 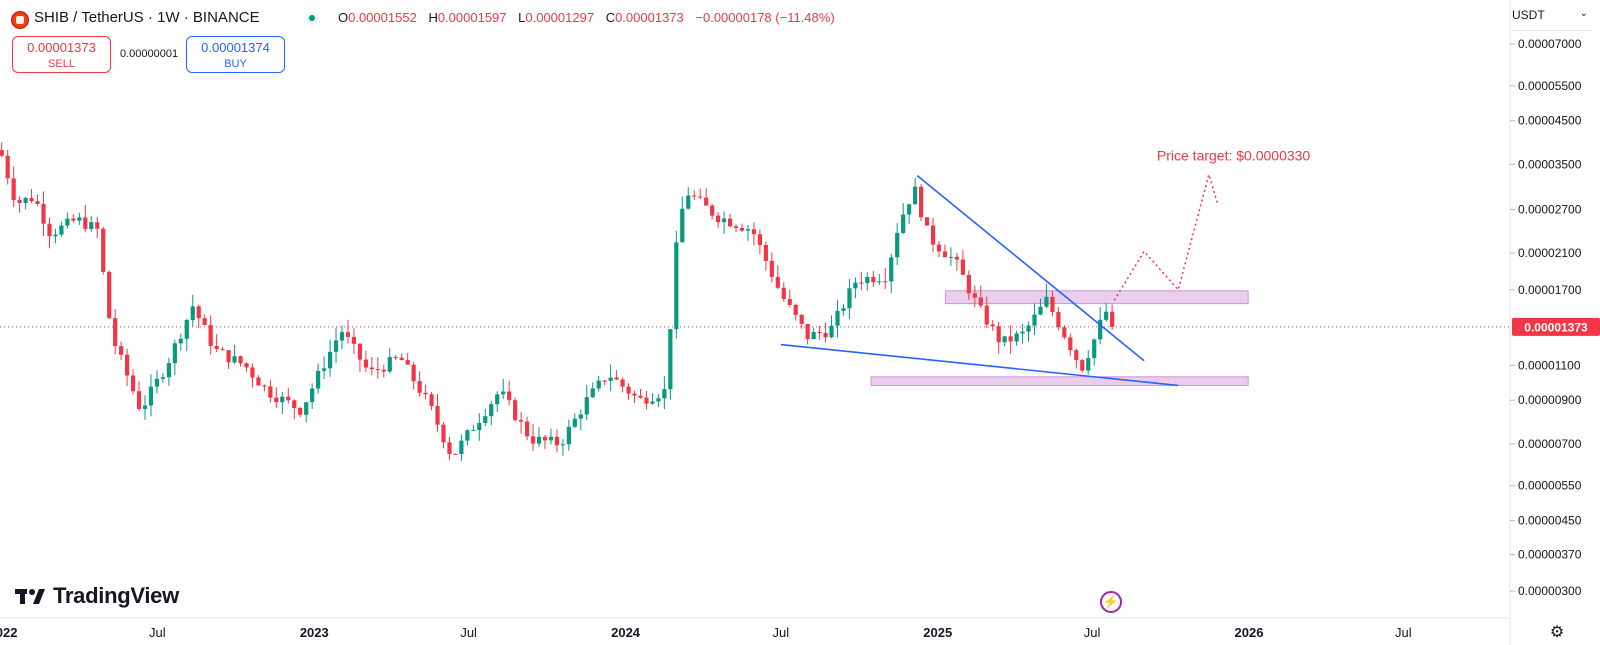 I want to click on symbol-title: SHIB / TetherUS · 1W · BINANCE, so click(x=147, y=17).